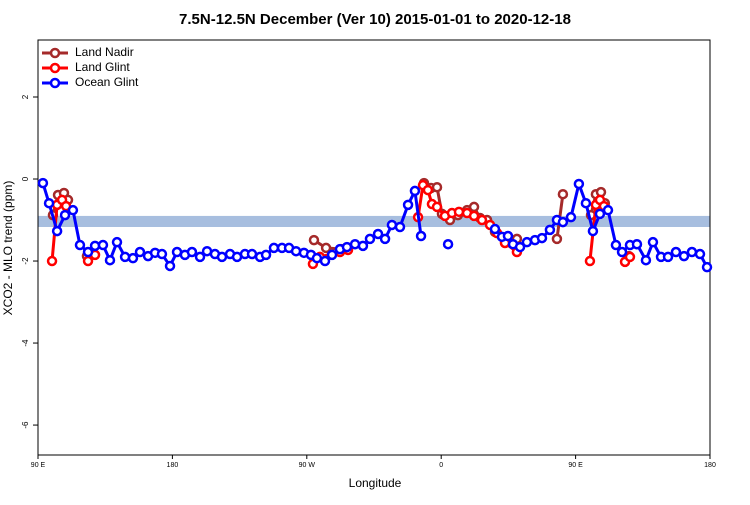 The height and width of the screenshot is (505, 750). I want to click on y-tick-label: 2, so click(25, 96).